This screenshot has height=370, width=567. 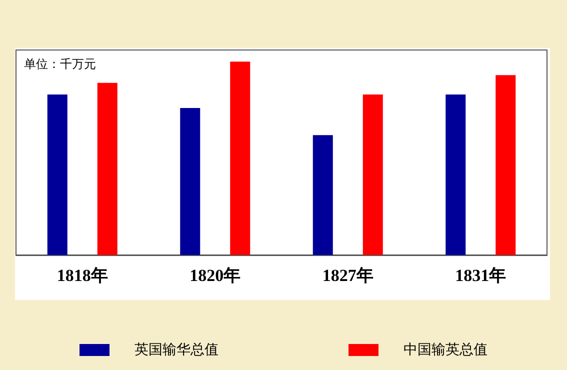 I want to click on legend-label: 英国输华总值, so click(x=176, y=350).